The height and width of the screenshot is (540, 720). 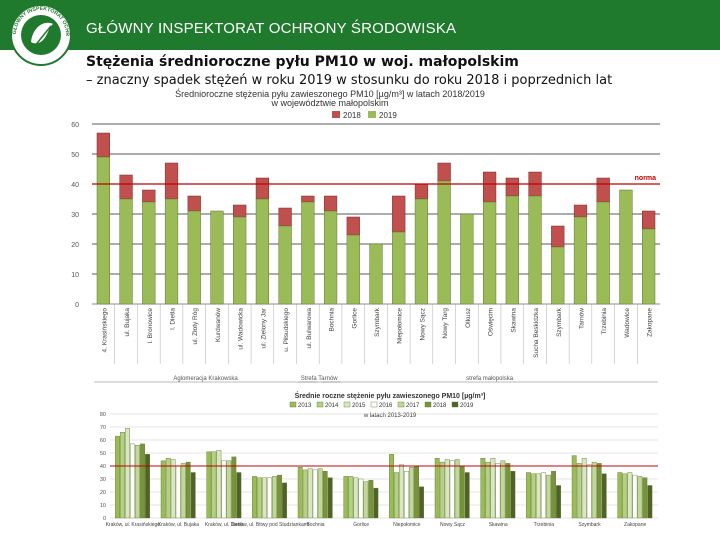 What do you see at coordinates (103, 493) in the screenshot?
I see `y-tick-label: 20` at bounding box center [103, 493].